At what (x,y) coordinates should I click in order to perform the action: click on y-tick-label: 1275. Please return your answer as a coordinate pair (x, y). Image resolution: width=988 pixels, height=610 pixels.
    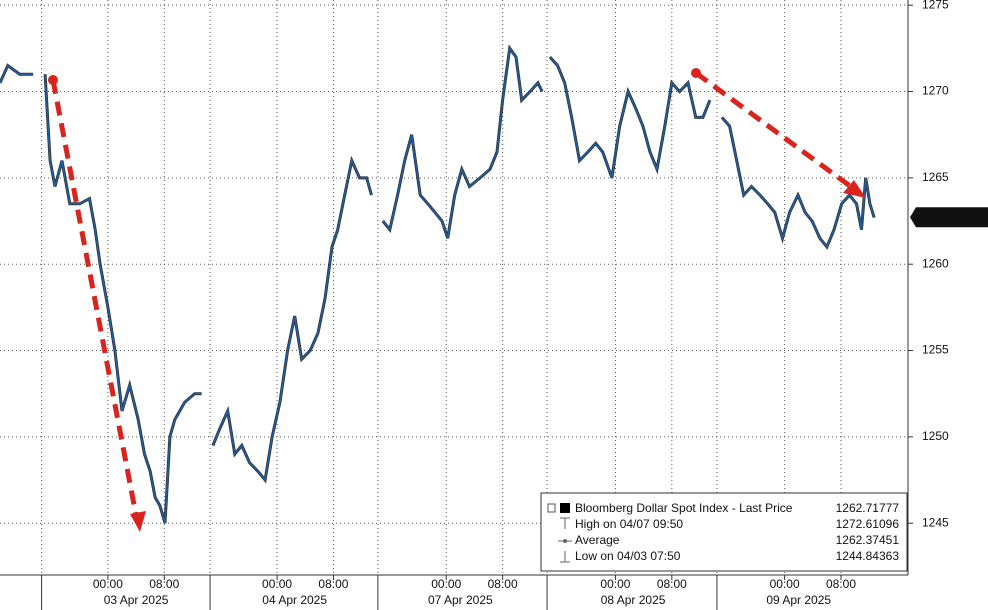
    Looking at the image, I should click on (935, 5).